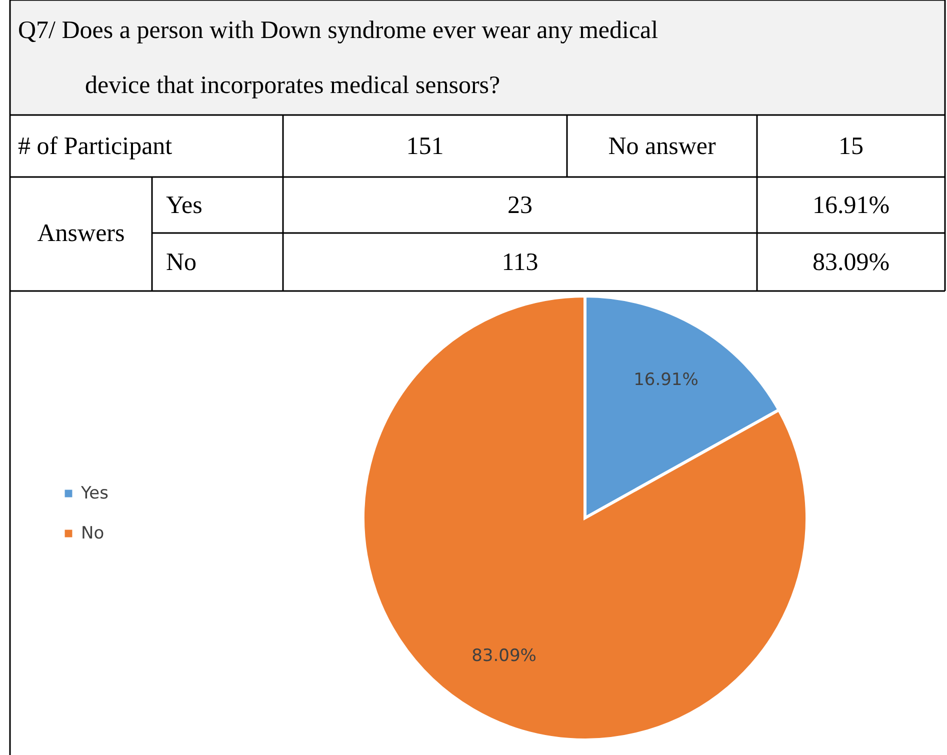 The image size is (947, 755). Describe the element at coordinates (94, 494) in the screenshot. I see `legend-label: Yes` at that location.